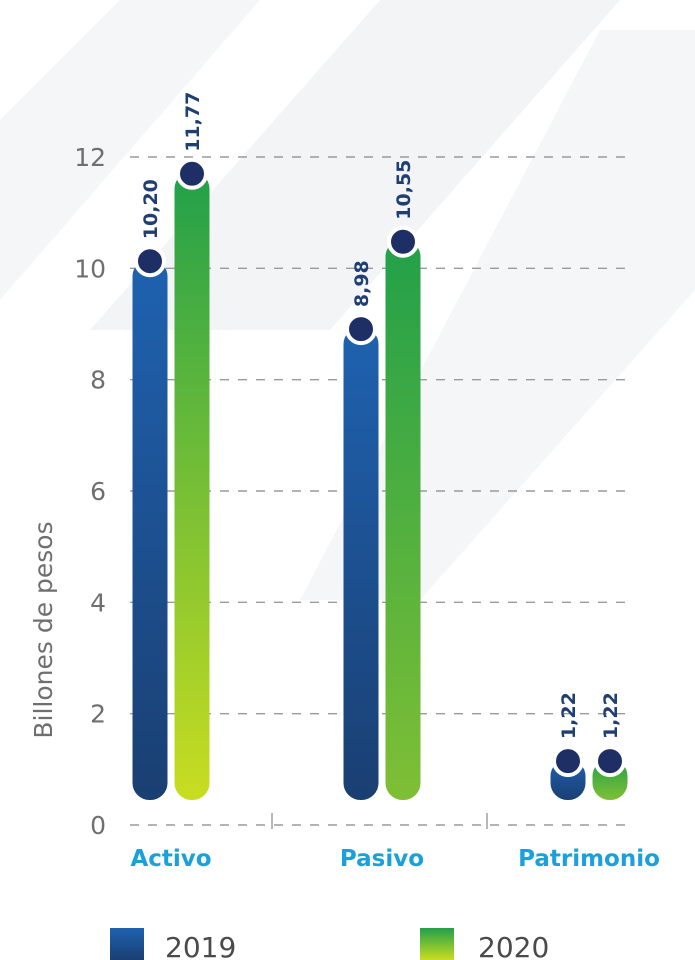 The image size is (695, 960). Describe the element at coordinates (437, 944) in the screenshot. I see `legend-swatch-2020` at that location.